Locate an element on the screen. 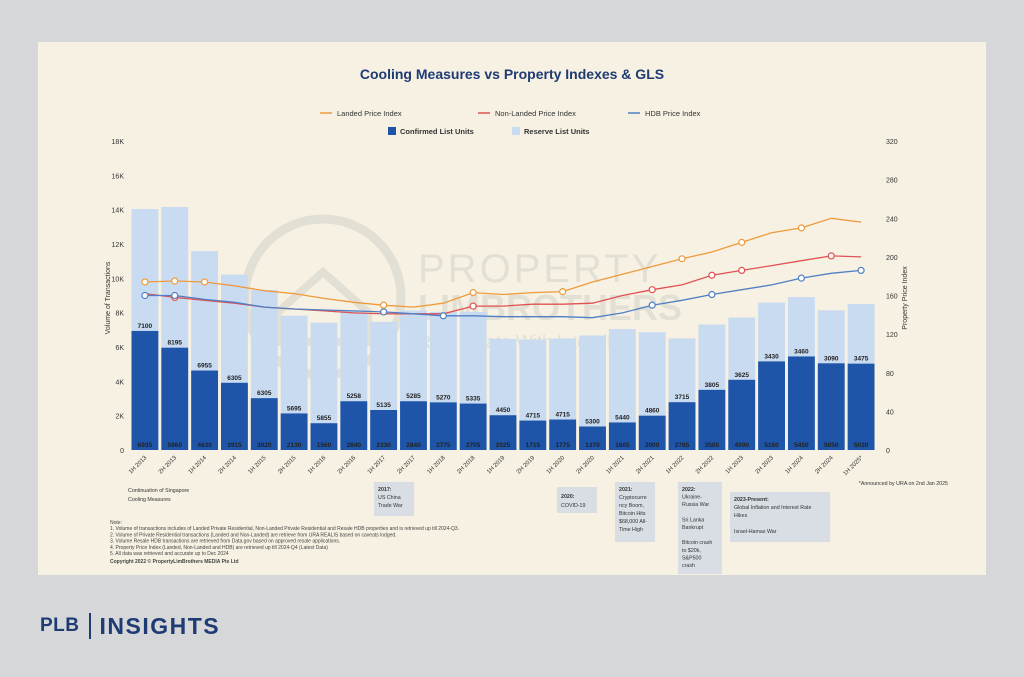  confirmed-value-label: 2705 is located at coordinates (473, 445).